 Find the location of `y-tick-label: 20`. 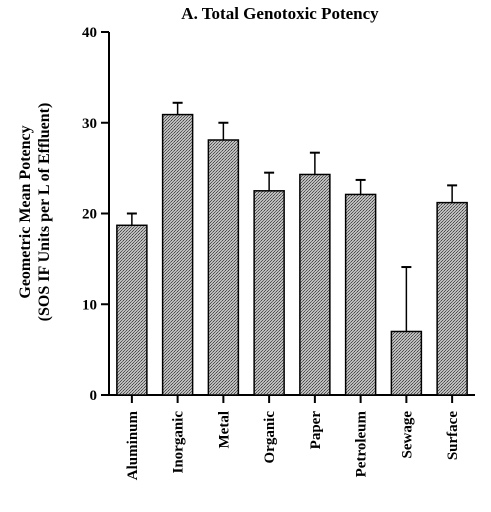

y-tick-label: 20 is located at coordinates (89, 215).